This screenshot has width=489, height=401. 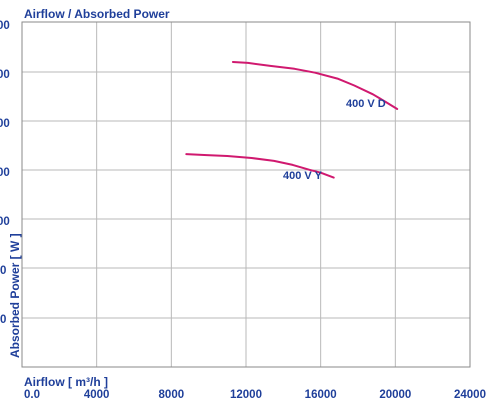 I want to click on x-tick-label: 12000, so click(x=246, y=395).